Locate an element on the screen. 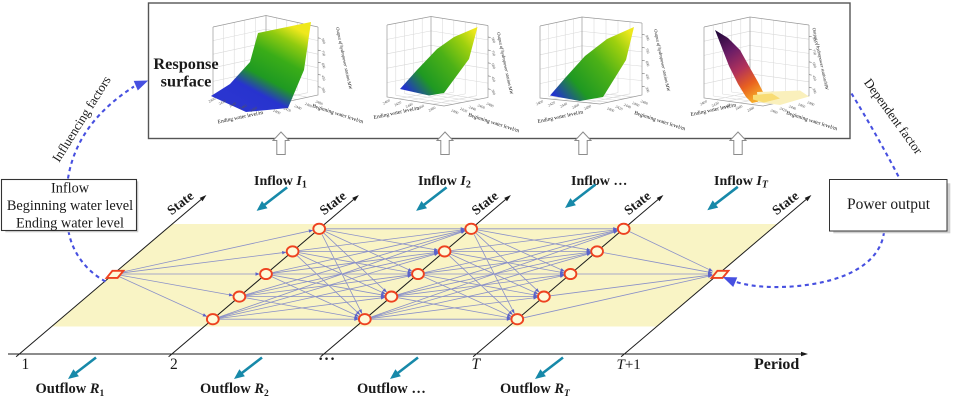 The image size is (953, 403). svg-text: Outflow R1 is located at coordinates (70, 390).